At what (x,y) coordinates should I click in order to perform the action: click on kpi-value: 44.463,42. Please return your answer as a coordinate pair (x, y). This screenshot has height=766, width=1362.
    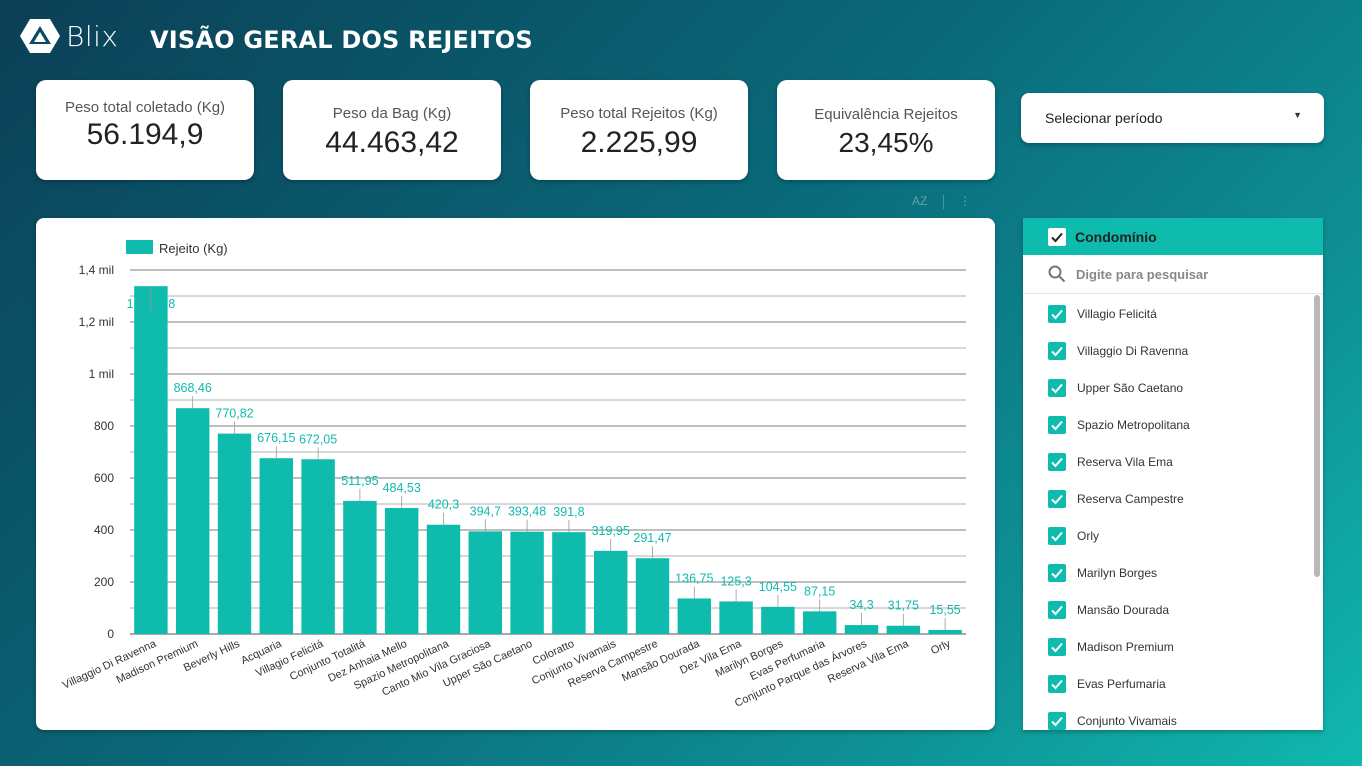
    Looking at the image, I should click on (392, 142).